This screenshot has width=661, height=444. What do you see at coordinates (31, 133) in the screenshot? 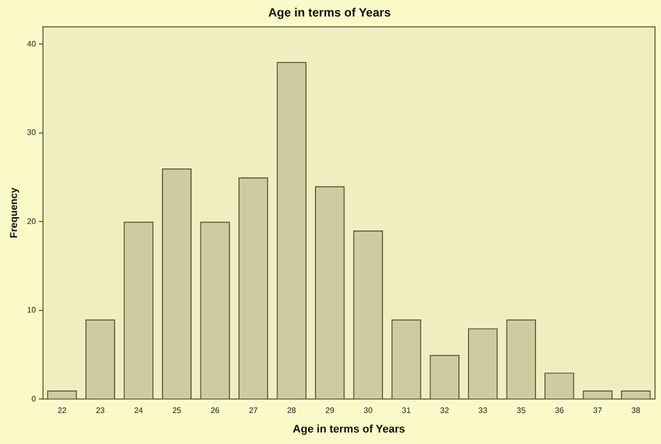
I see `y-tick-label: 30` at bounding box center [31, 133].